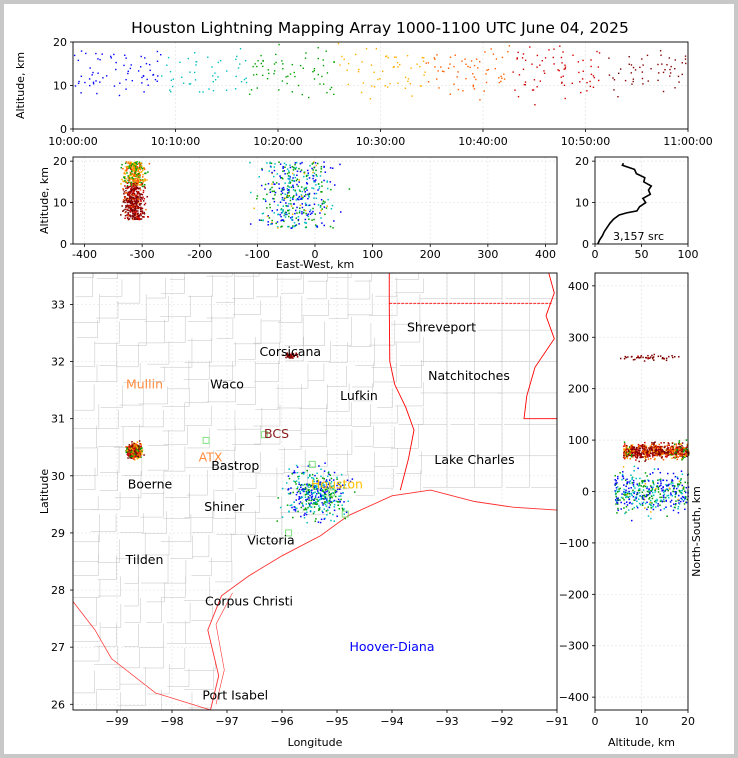 The width and height of the screenshot is (738, 758). Describe the element at coordinates (578, 286) in the screenshot. I see `y-tick-label: 400` at that location.